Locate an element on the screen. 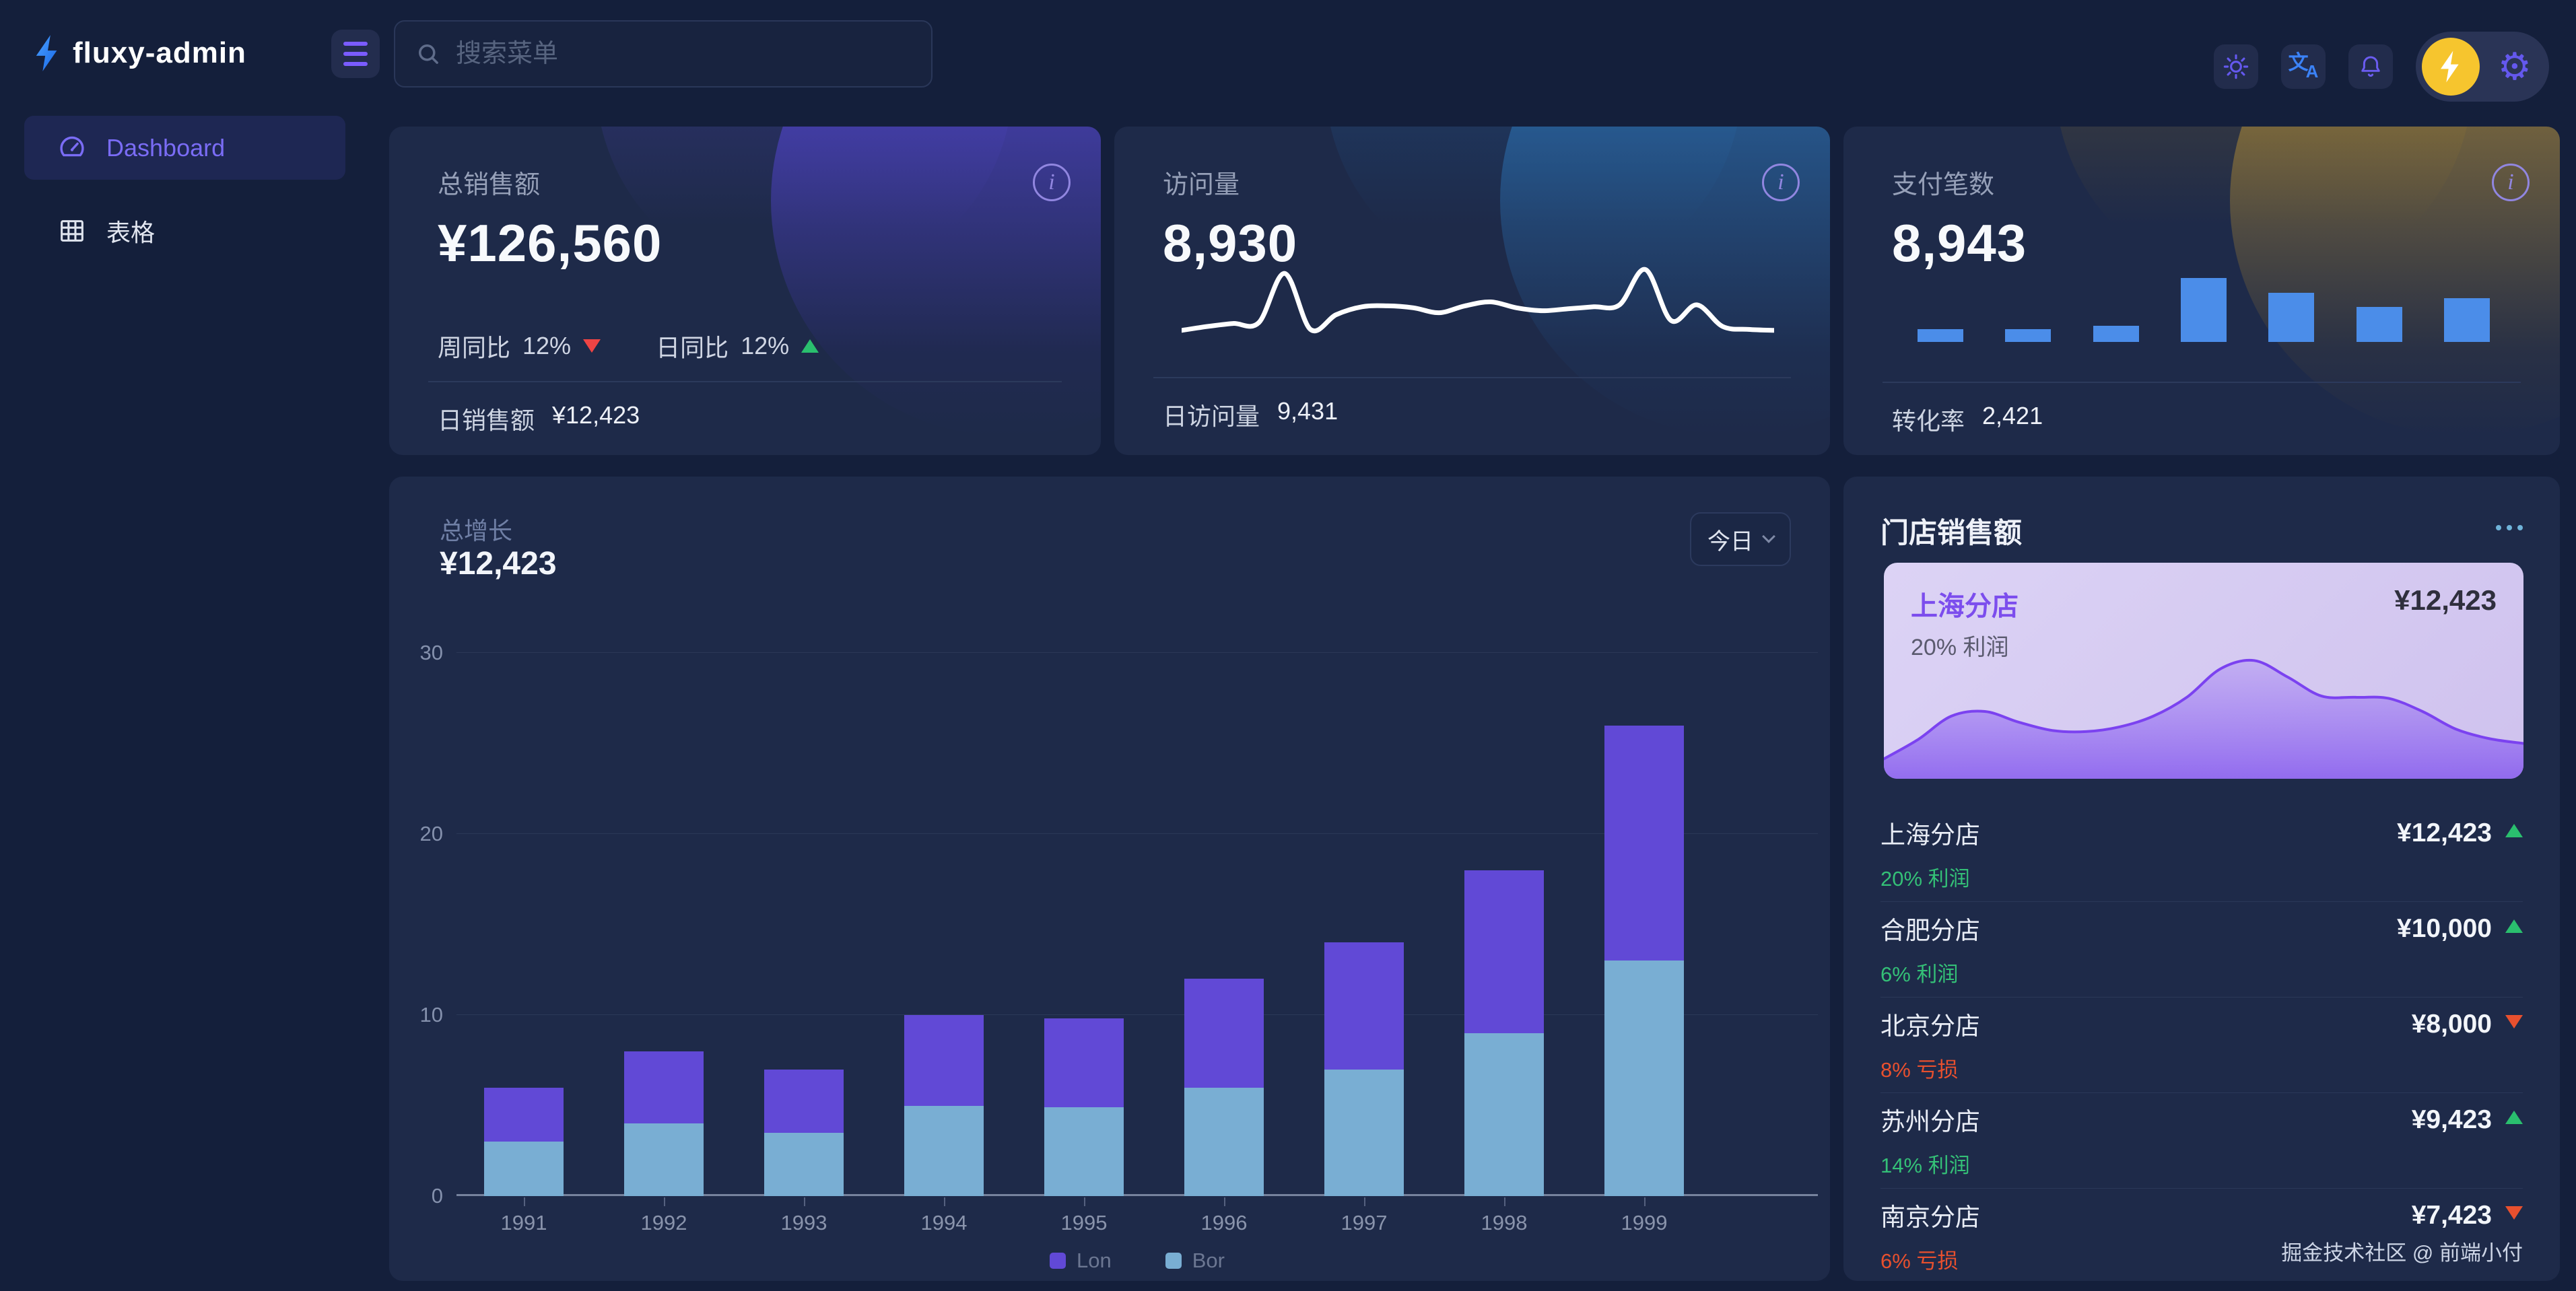 The image size is (2576, 1291). bar-group-1998: 1998 is located at coordinates (1504, 1052).